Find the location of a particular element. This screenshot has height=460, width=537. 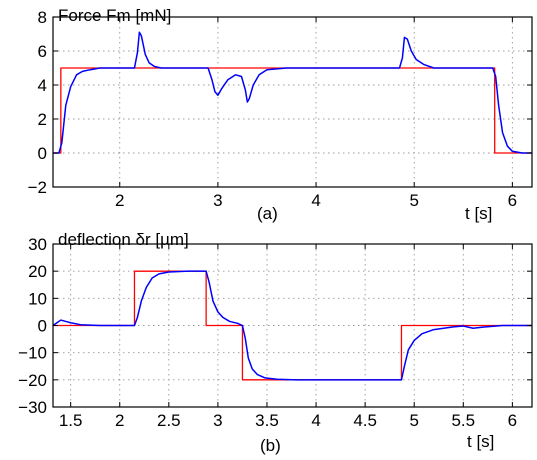

chart-b-title: deflection δr [µm] is located at coordinates (123, 239).